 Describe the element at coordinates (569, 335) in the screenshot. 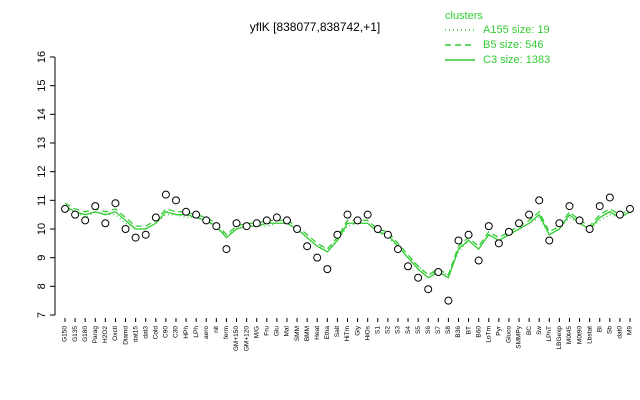

I see `x-tick-label: M0t45` at that location.